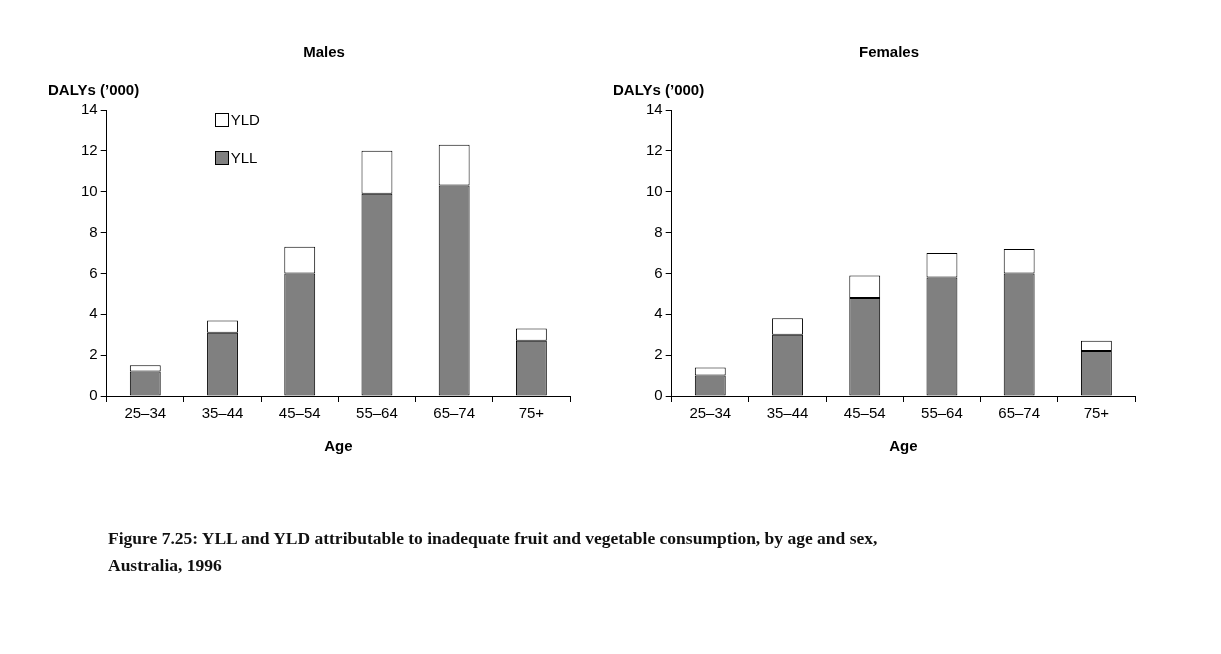 This screenshot has width=1221, height=654. Describe the element at coordinates (889, 52) in the screenshot. I see `chart-title: Females` at that location.